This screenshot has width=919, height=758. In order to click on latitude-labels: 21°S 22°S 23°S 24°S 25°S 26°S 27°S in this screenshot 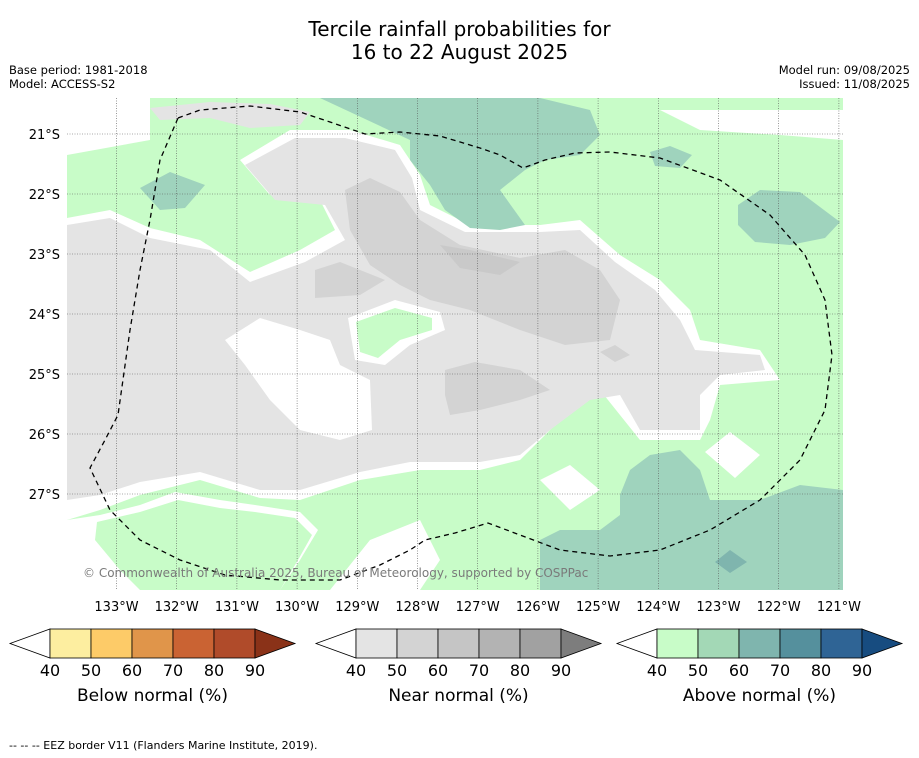, I will do `click(44, 315)`.